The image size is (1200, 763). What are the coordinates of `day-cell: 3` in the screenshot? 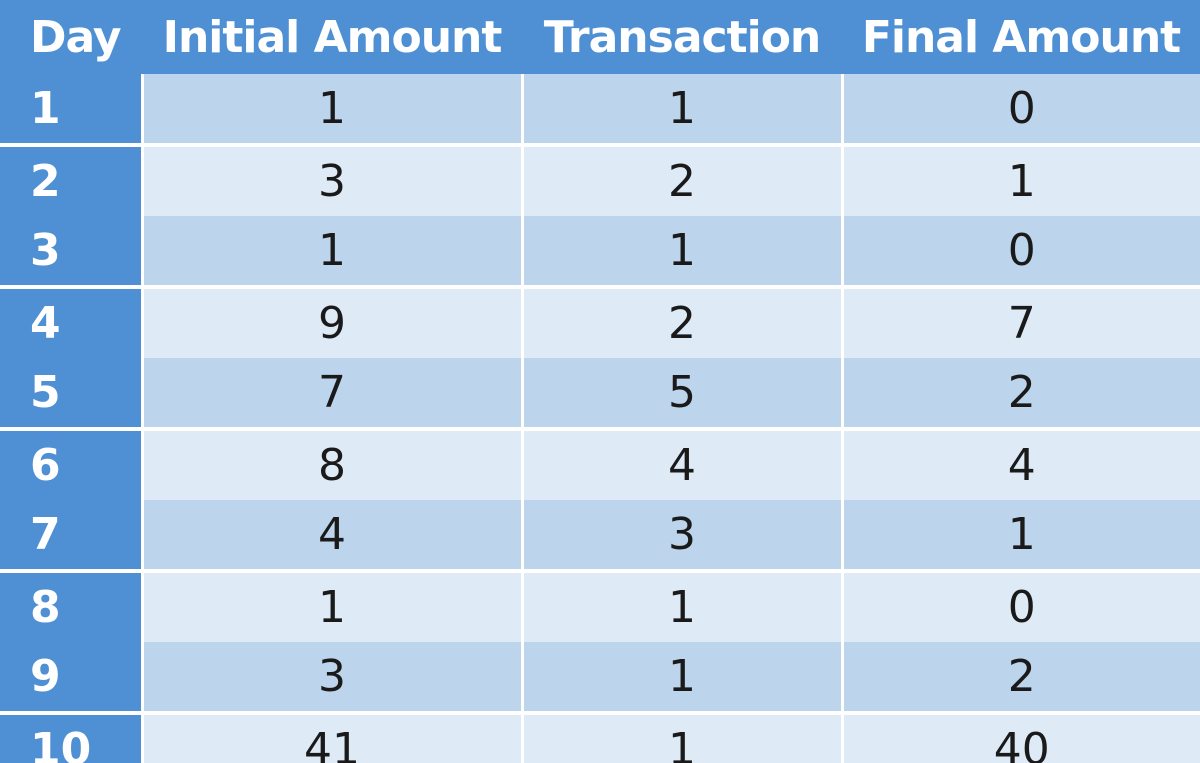 It's located at (71, 251).